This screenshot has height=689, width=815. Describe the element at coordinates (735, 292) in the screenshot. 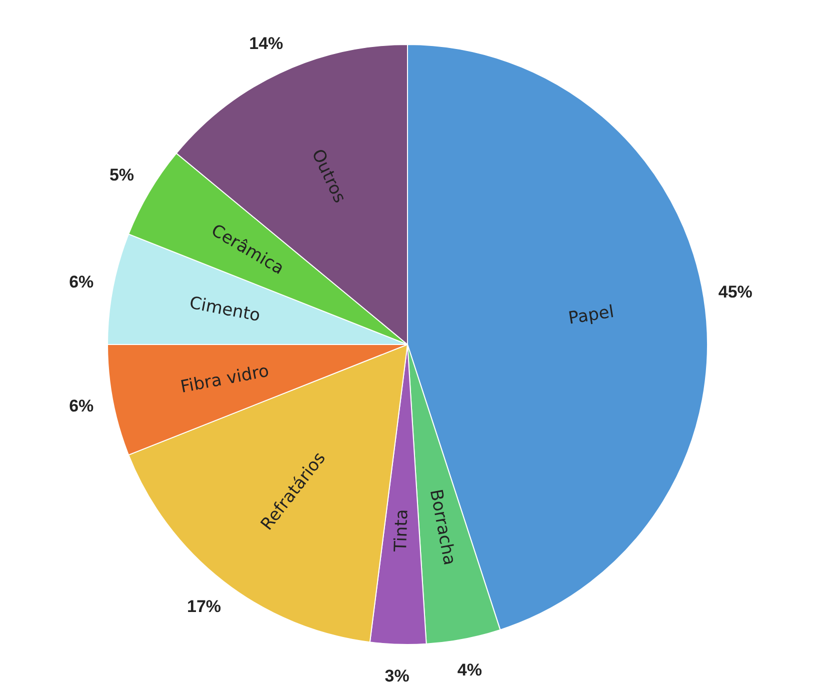

I see `data-label: 45%` at that location.